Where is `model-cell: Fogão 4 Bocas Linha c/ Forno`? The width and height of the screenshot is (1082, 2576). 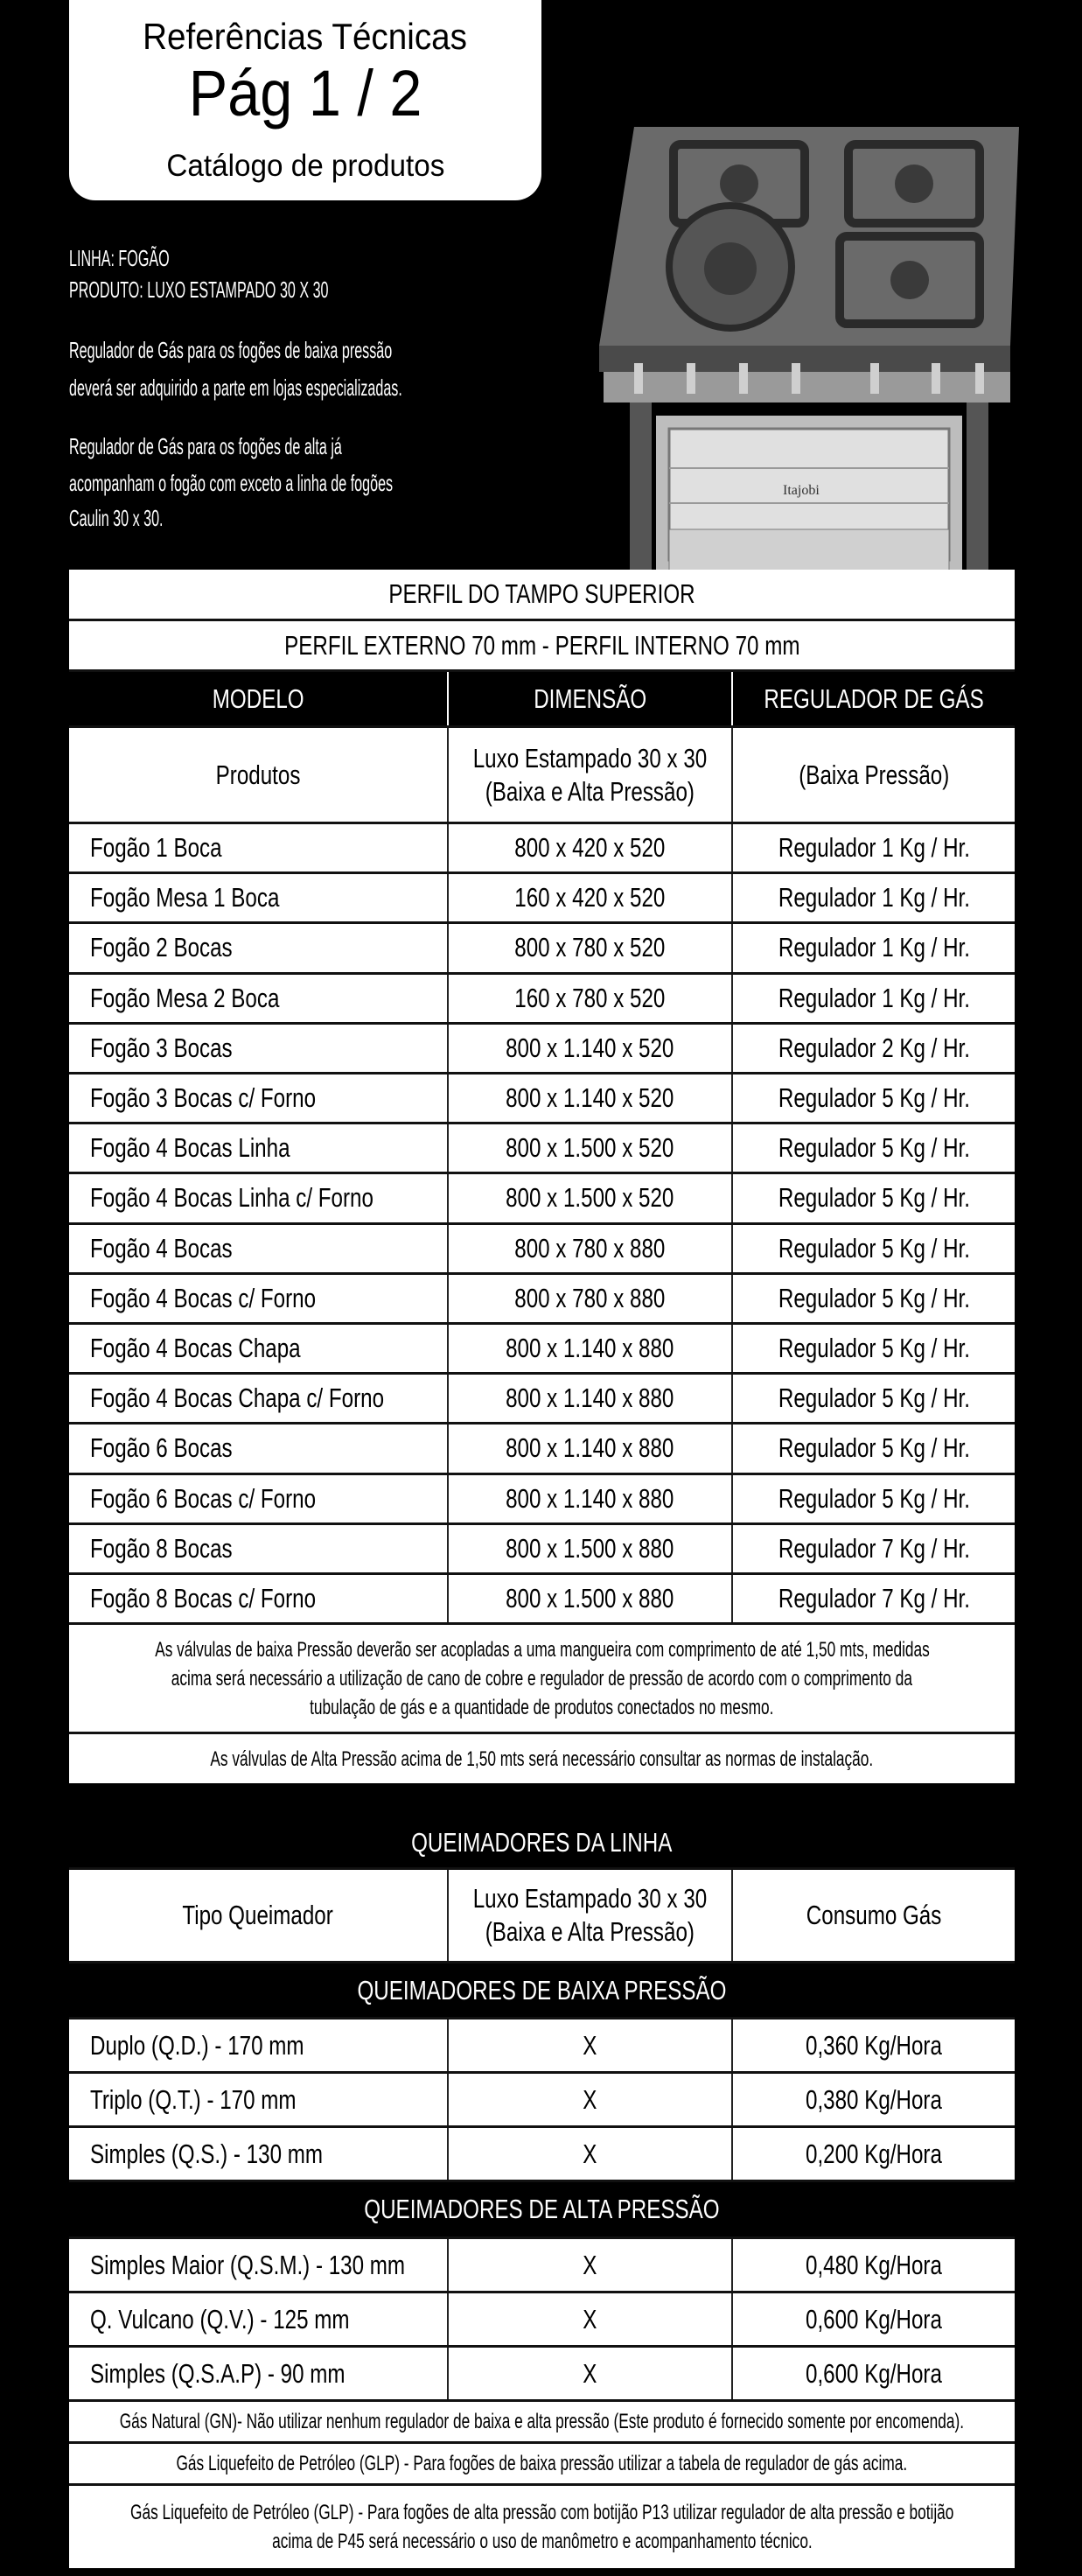
model-cell: Fogão 4 Bocas Linha c/ Forno is located at coordinates (231, 1198).